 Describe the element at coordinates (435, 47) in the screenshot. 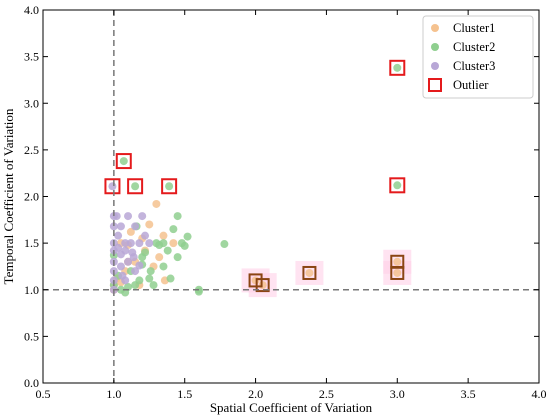

I see `legend-marker-cluster2` at that location.